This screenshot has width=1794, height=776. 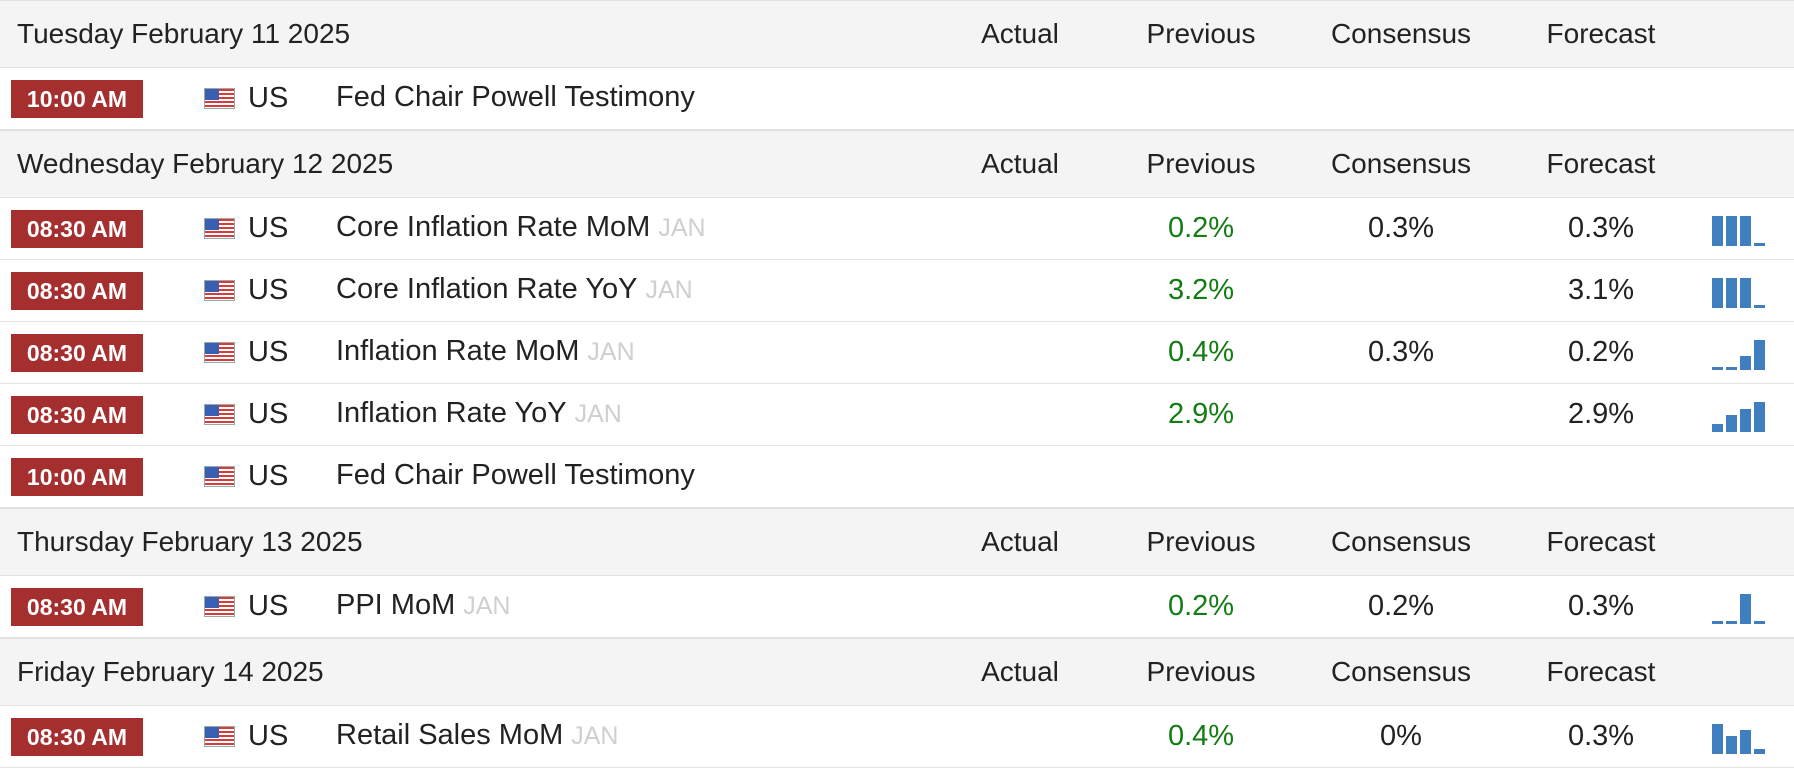 I want to click on event-name: Inflation Rate MoM, so click(x=458, y=351).